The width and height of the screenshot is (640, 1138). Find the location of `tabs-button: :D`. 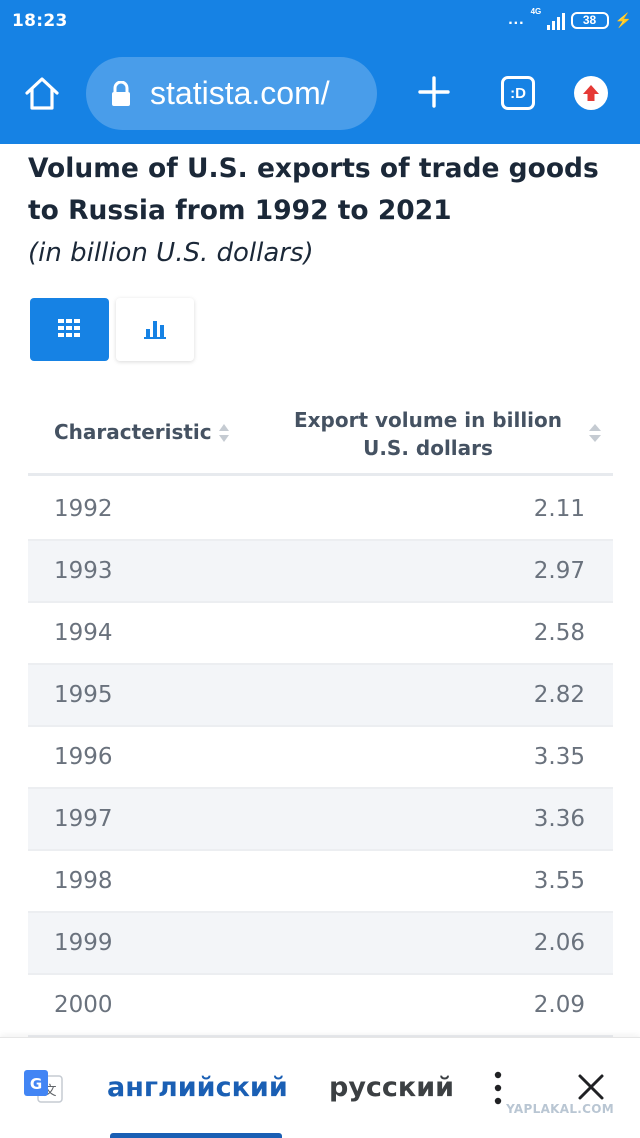

tabs-button: :D is located at coordinates (518, 93).